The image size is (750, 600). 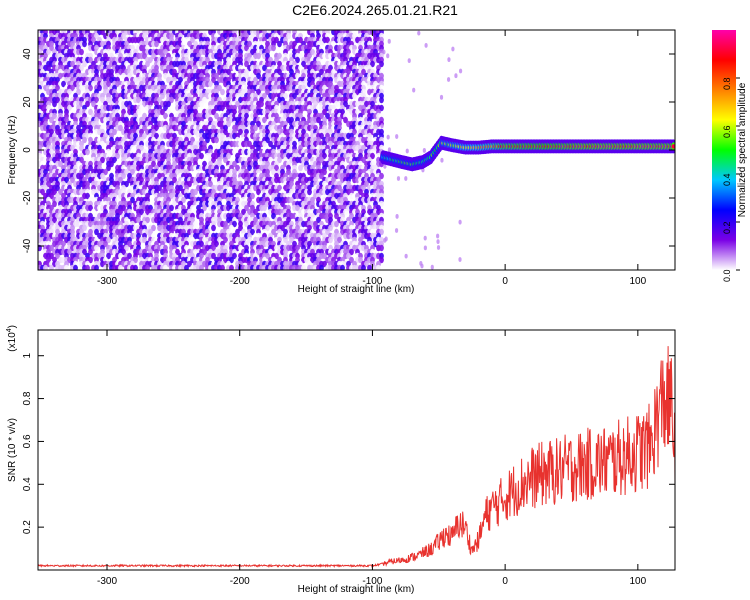 What do you see at coordinates (375, 10) in the screenshot?
I see `page-title: C2E6.2024.265.01.21.R21` at bounding box center [375, 10].